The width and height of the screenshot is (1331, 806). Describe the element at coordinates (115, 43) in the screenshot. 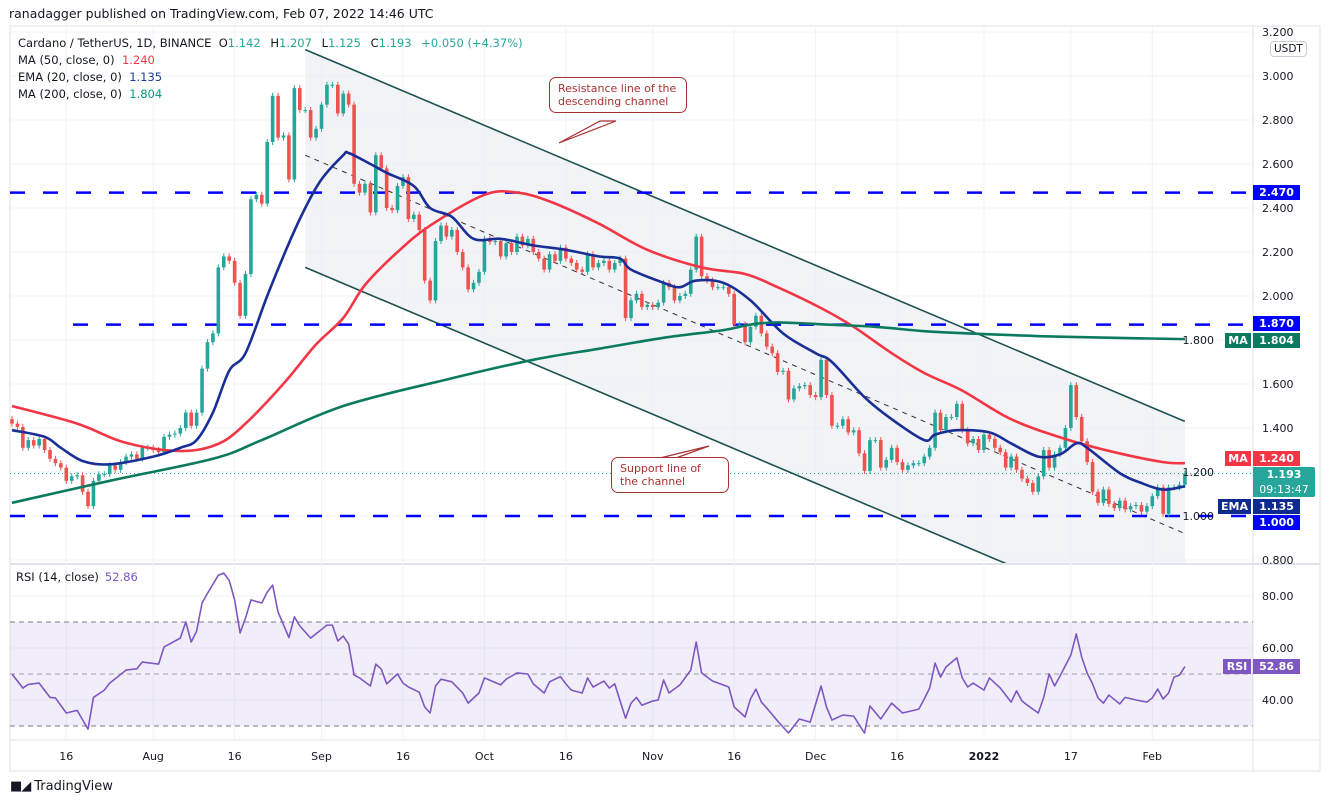

I see `symbol-title: Cardano / TetherUS, 1D, BINANCE` at that location.